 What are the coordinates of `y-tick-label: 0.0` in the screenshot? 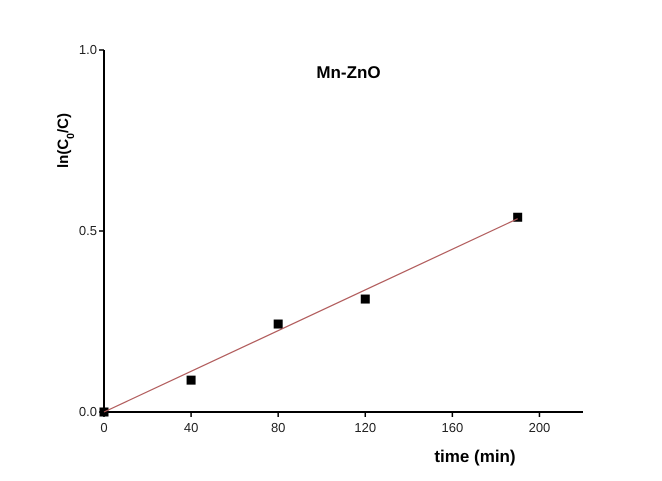 It's located at (87, 411).